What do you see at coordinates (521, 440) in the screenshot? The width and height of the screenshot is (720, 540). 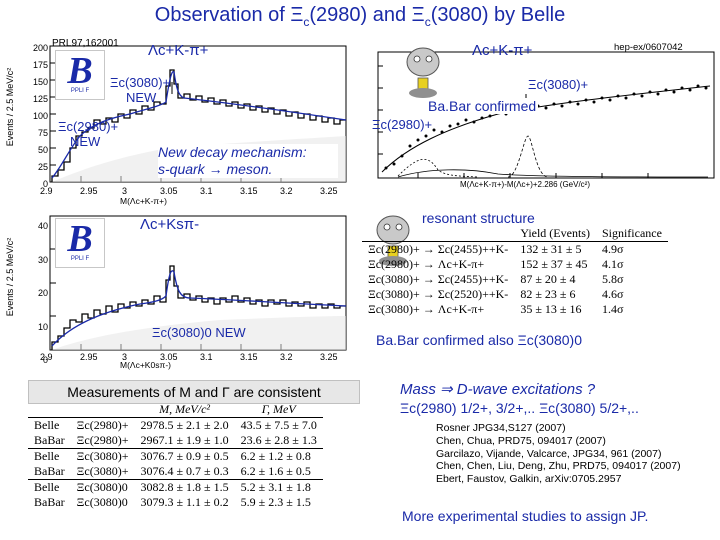 I see `reference-item: Chen, Chua, PRD75, 094017 (2007)` at bounding box center [521, 440].